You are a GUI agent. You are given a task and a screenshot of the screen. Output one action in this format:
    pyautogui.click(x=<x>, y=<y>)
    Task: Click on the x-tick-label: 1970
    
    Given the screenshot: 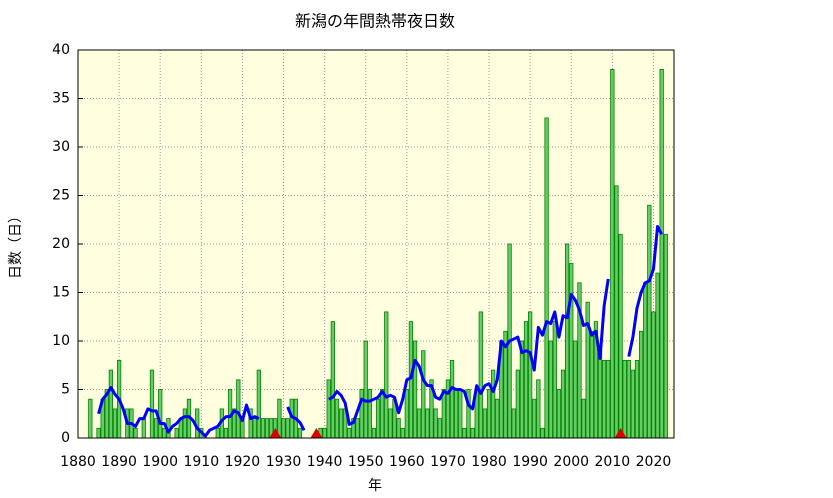 What is the action you would take?
    pyautogui.click(x=448, y=462)
    